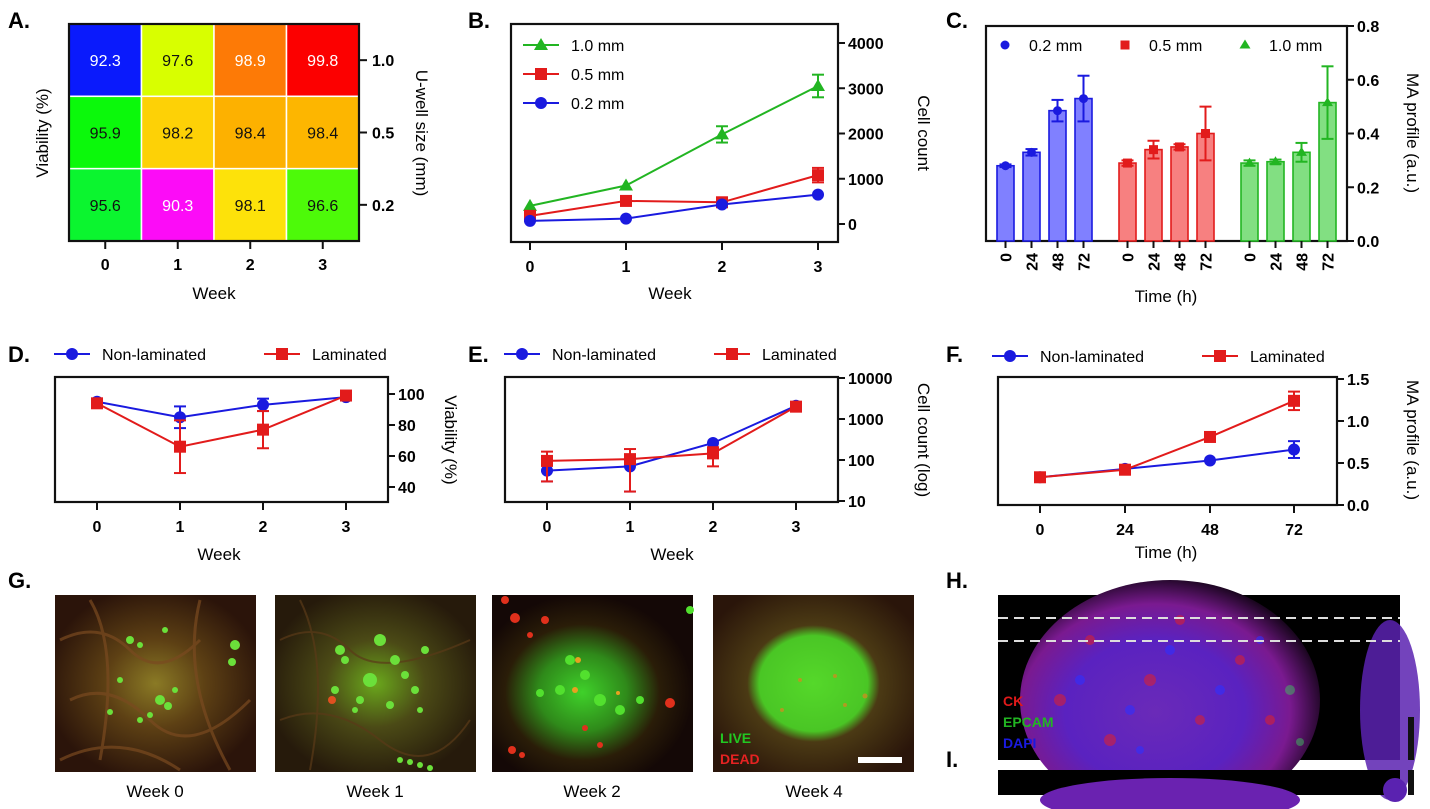  I want to click on y-tick-label: 4000, so click(866, 44).